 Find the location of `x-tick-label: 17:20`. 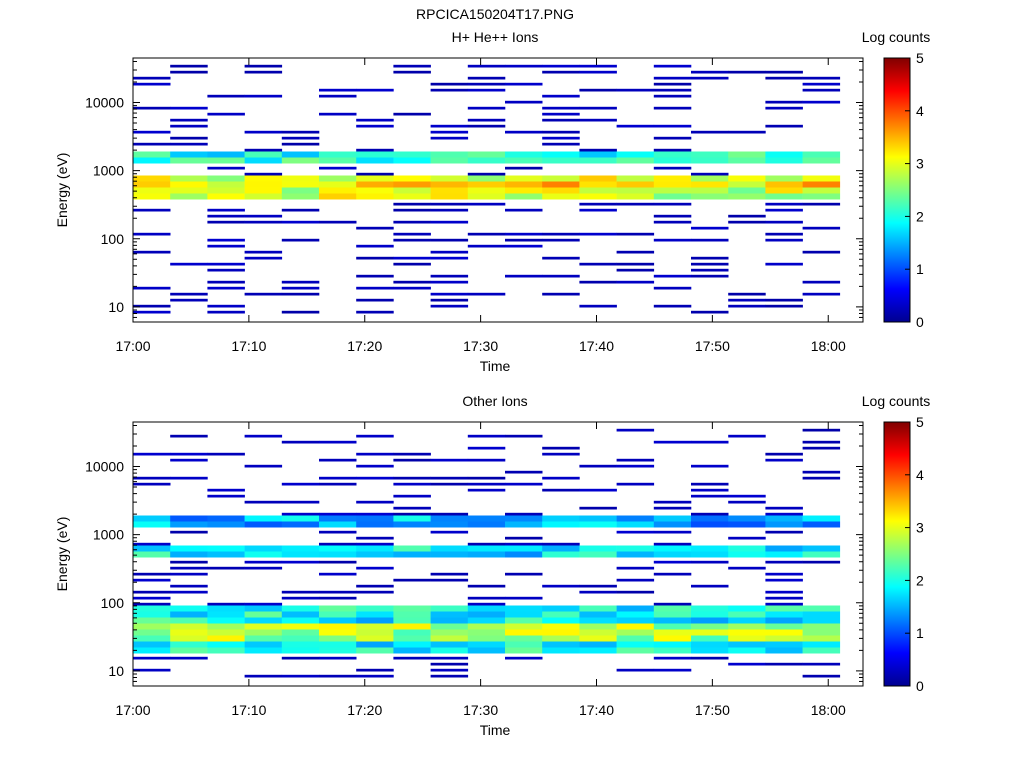

x-tick-label: 17:20 is located at coordinates (364, 346).